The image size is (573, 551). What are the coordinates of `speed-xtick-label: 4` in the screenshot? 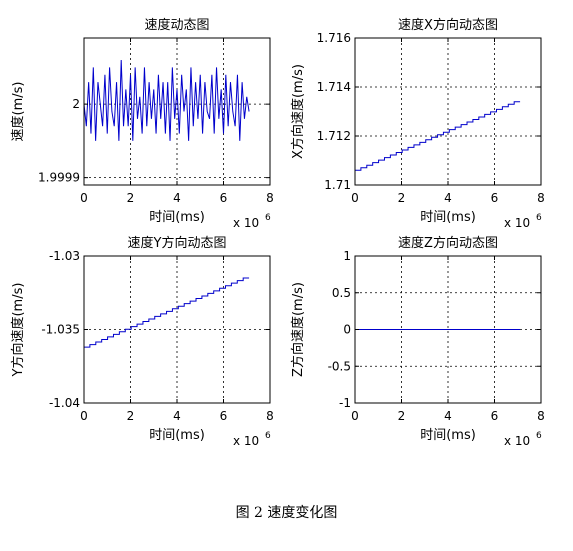 It's located at (177, 198).